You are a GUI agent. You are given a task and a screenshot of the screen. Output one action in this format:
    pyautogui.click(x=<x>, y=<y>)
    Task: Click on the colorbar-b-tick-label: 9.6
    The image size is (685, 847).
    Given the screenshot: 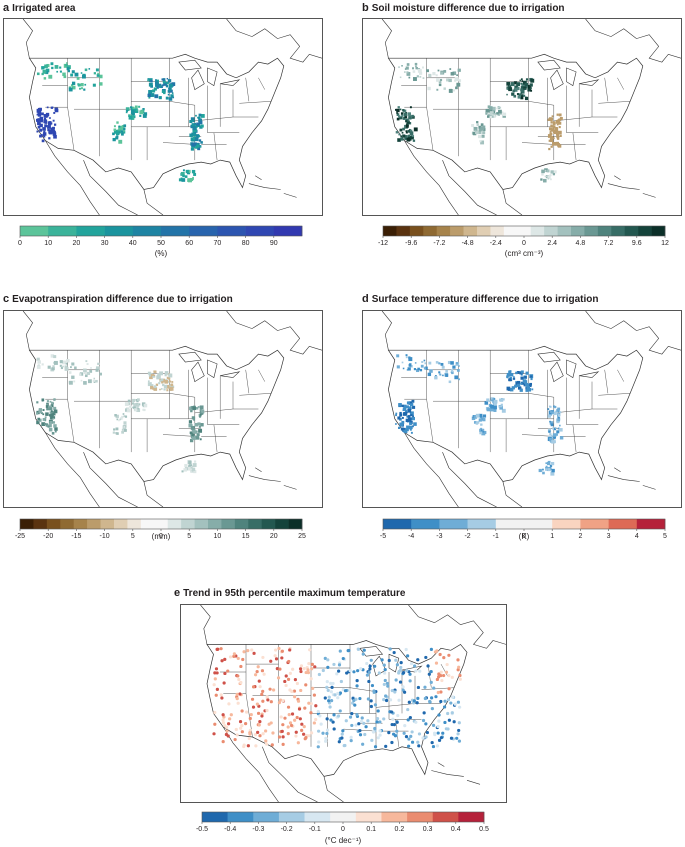 What is the action you would take?
    pyautogui.click(x=637, y=243)
    